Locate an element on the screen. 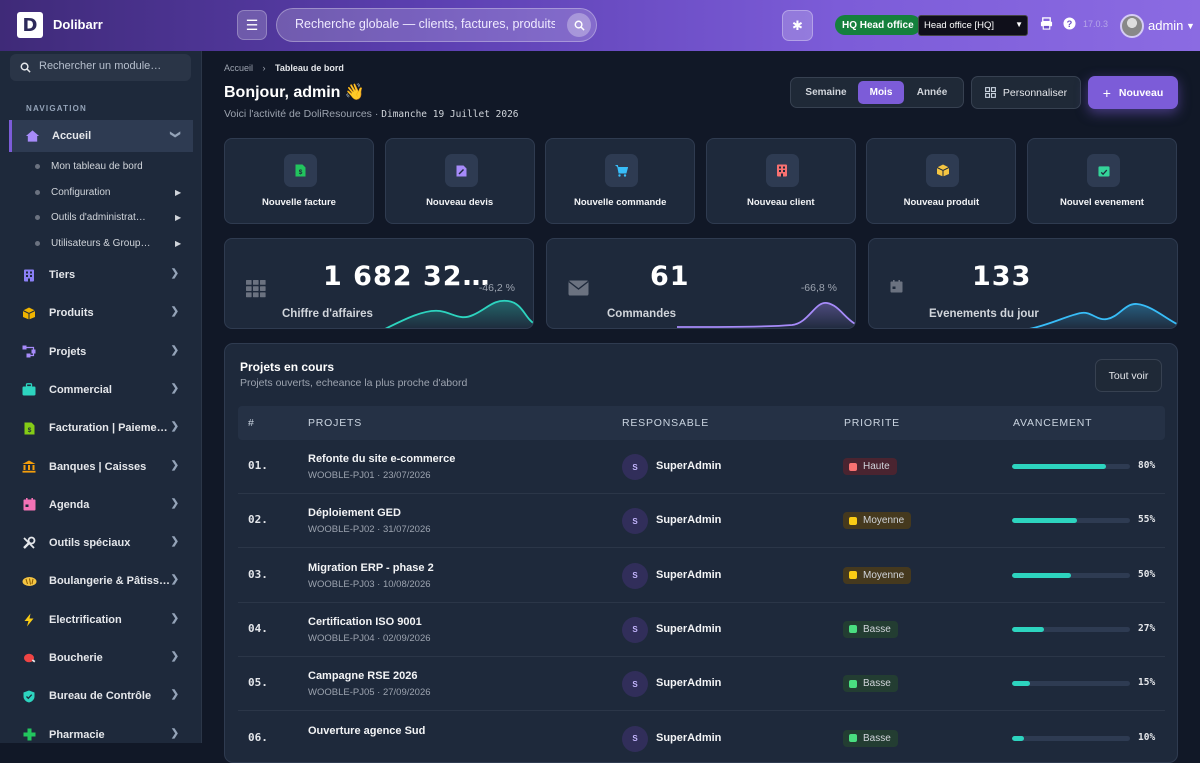  sidebar-item: Banques | Caisses ❯ is located at coordinates (101, 467).